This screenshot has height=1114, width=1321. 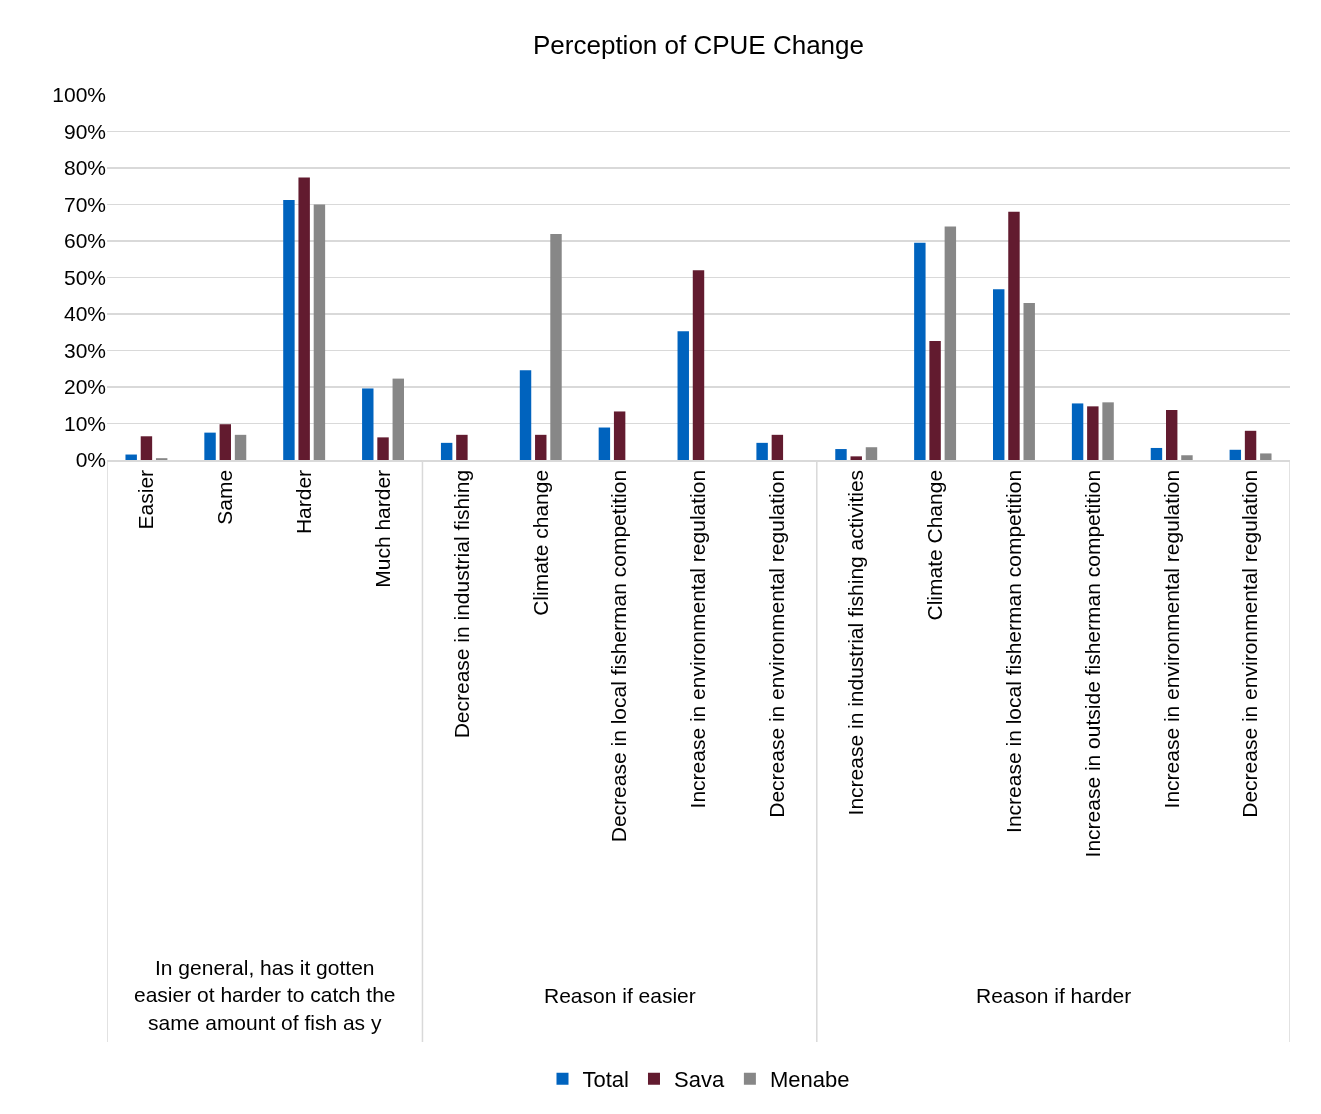 I want to click on legend-label: Total, so click(x=605, y=1080).